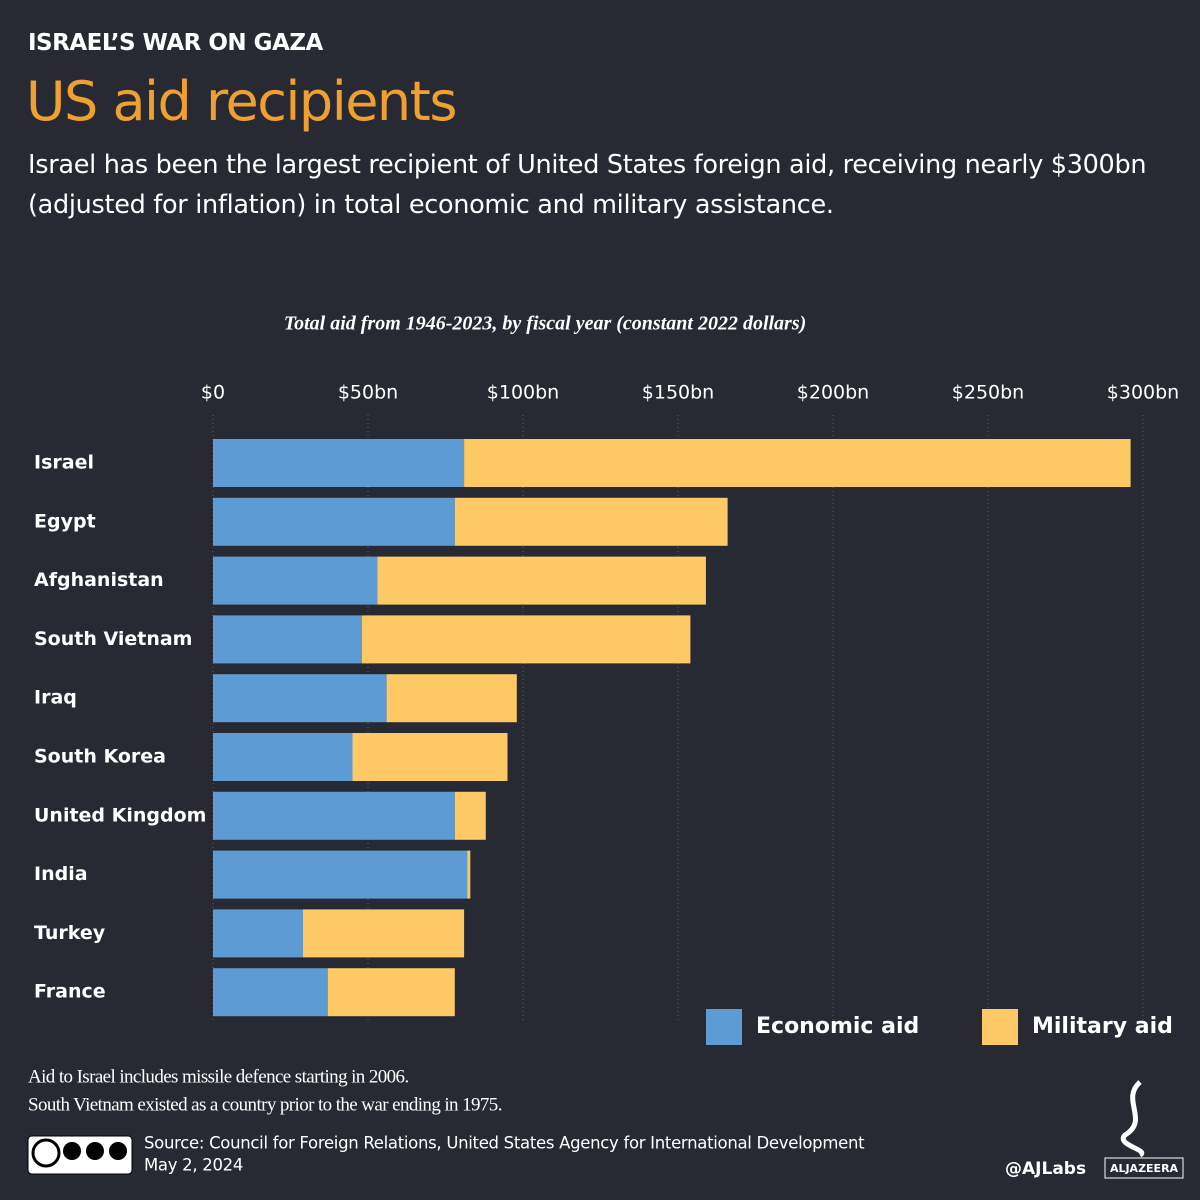 This screenshot has height=1200, width=1200. I want to click on category-label: South Korea, so click(100, 757).